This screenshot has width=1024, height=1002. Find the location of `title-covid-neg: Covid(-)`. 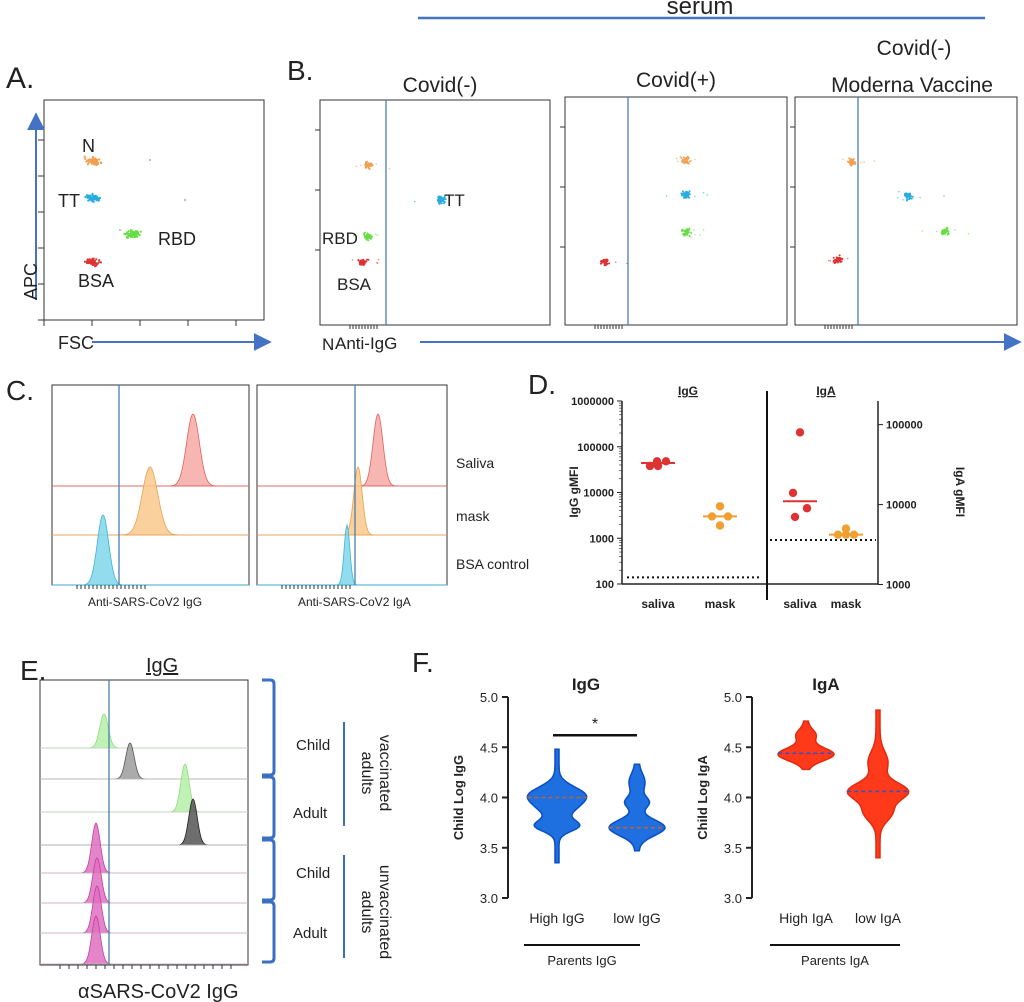

title-covid-neg: Covid(-) is located at coordinates (440, 85).